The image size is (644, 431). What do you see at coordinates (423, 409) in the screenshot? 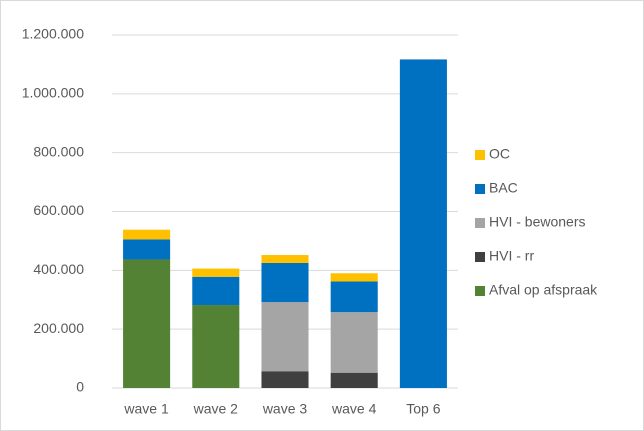
I see `x-tick-label: Top 6` at bounding box center [423, 409].